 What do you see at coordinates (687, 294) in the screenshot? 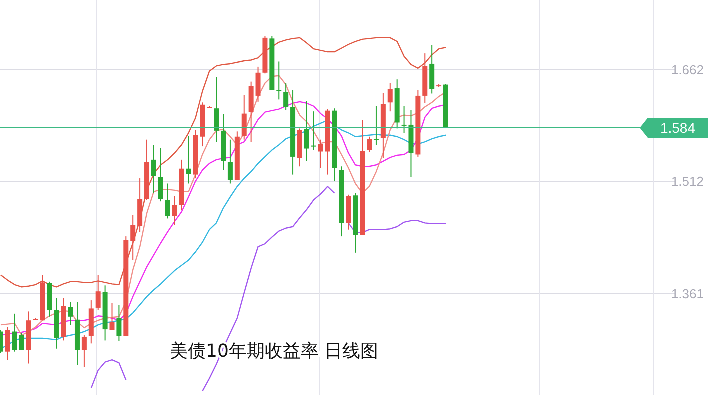
I see `y-tick-label: 1.361` at bounding box center [687, 294].